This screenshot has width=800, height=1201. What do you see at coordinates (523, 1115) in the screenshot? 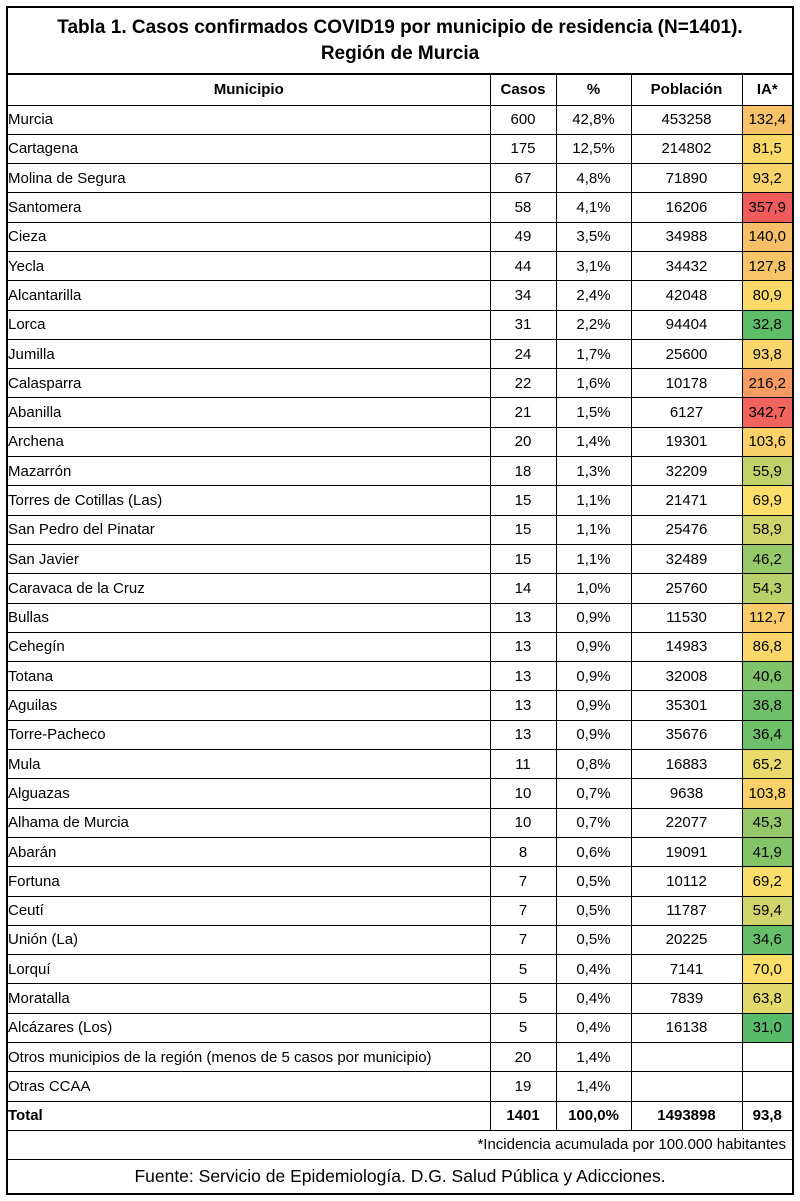
I see `casos-cell: 1401` at bounding box center [523, 1115].